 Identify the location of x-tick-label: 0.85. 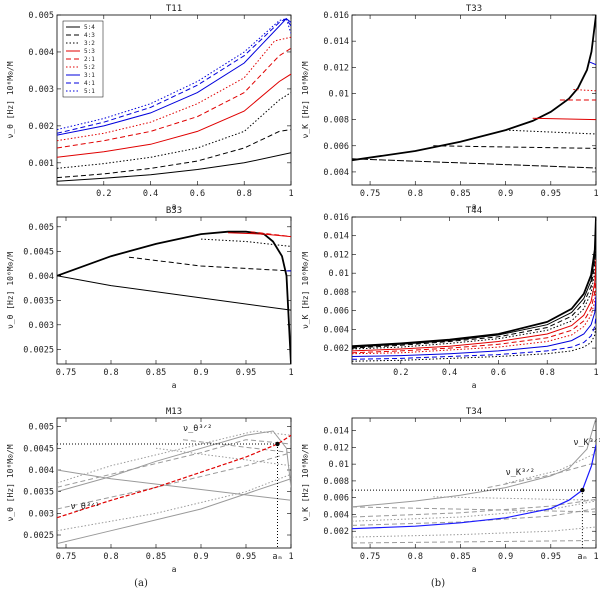
(460, 557).